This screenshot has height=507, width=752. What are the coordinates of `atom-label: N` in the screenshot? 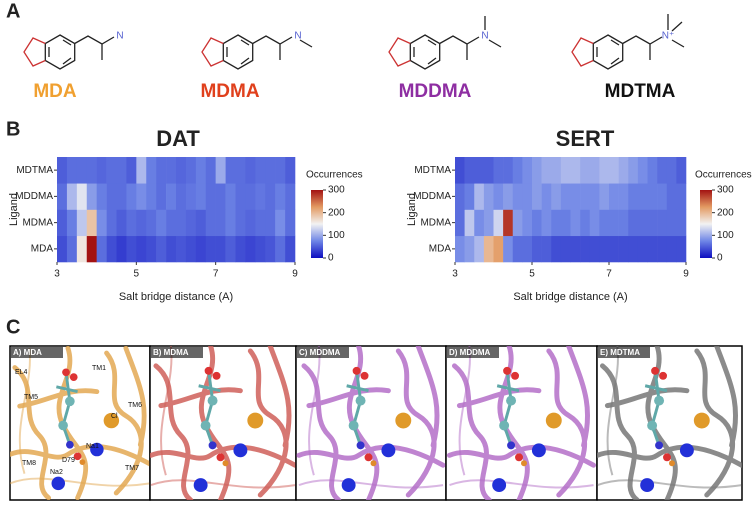 It's located at (484, 36).